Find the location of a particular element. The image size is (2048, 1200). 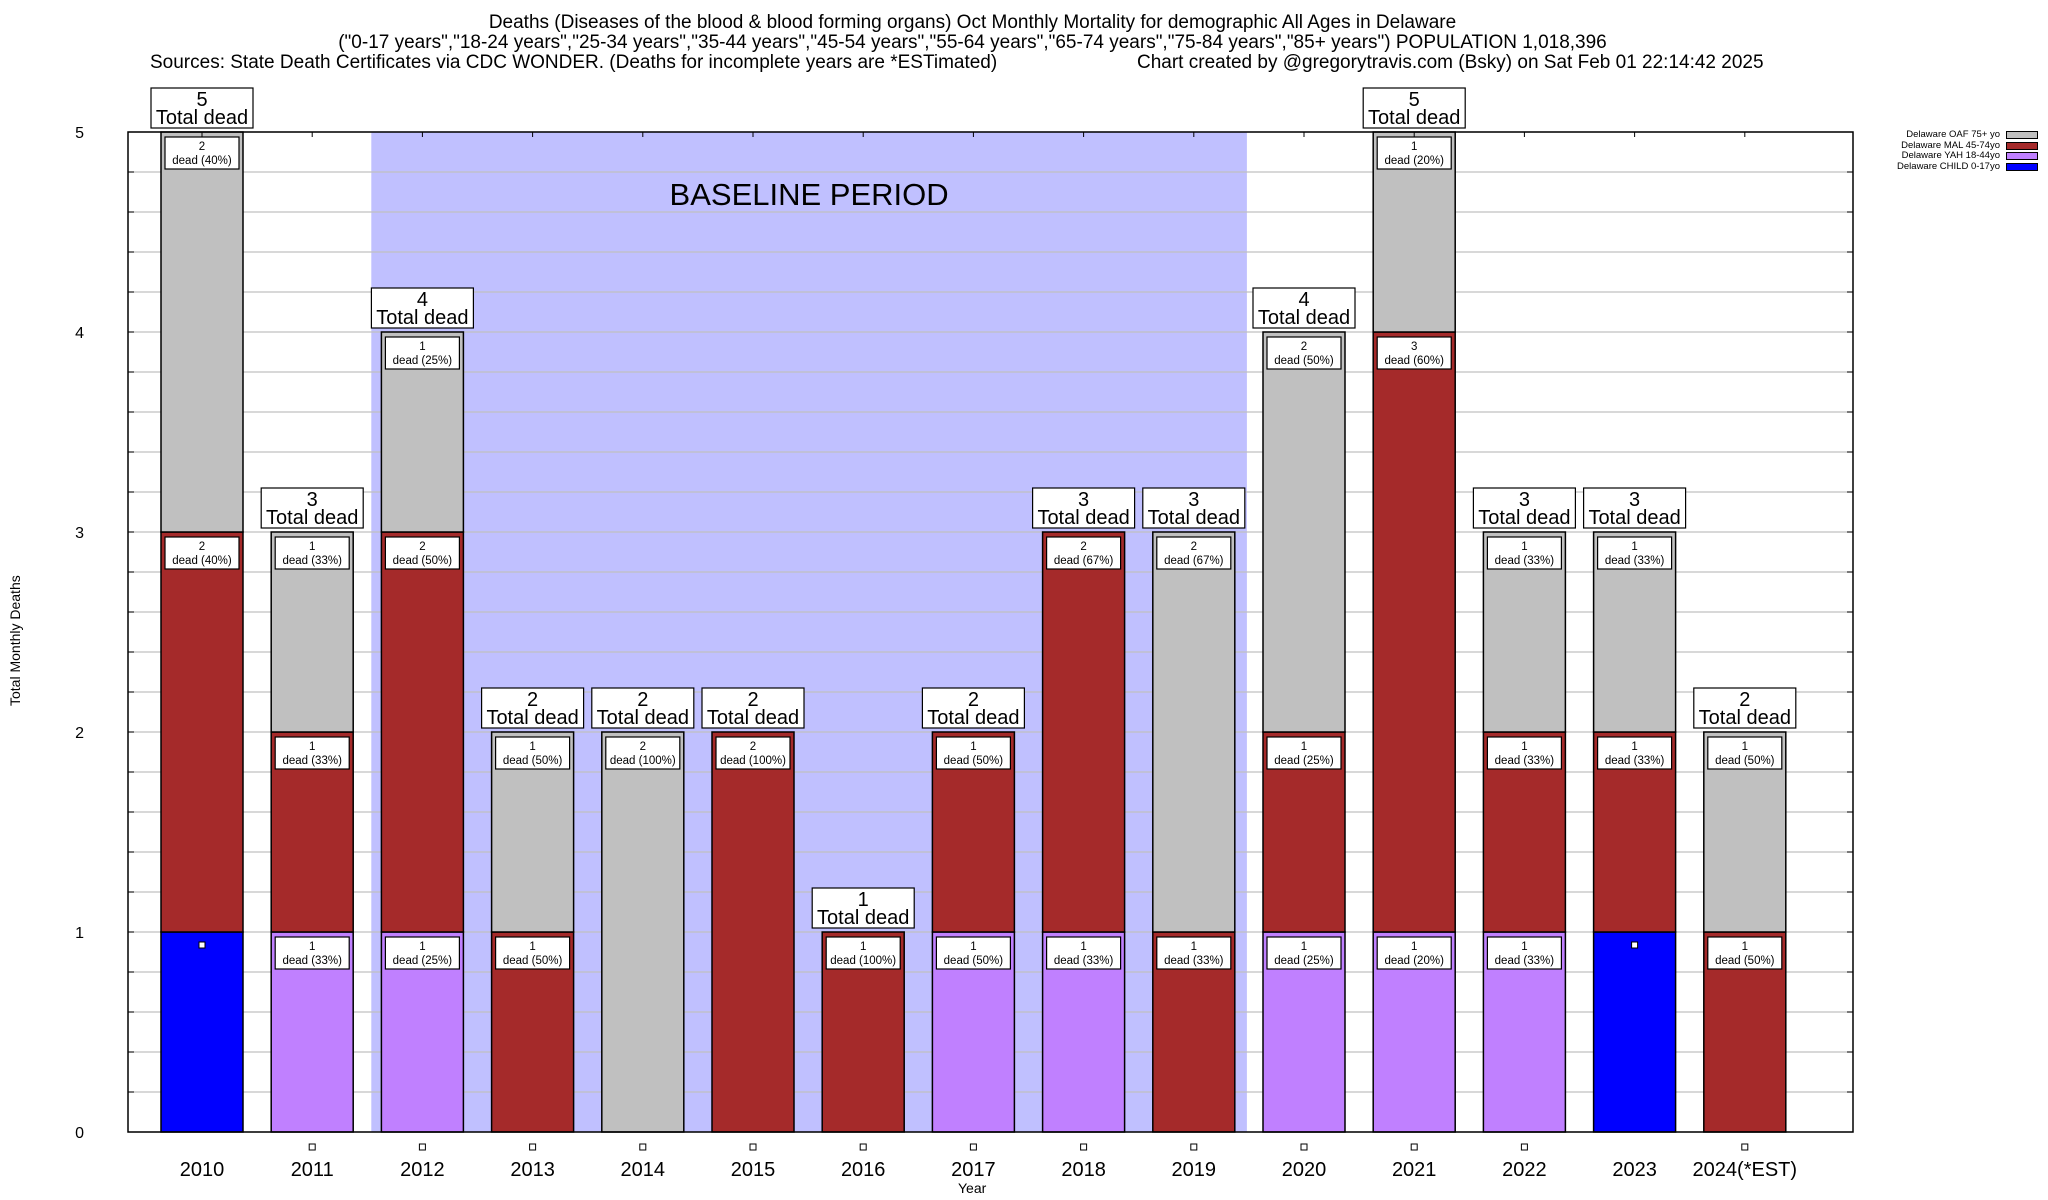

segment-label-count: 3 is located at coordinates (1414, 347).